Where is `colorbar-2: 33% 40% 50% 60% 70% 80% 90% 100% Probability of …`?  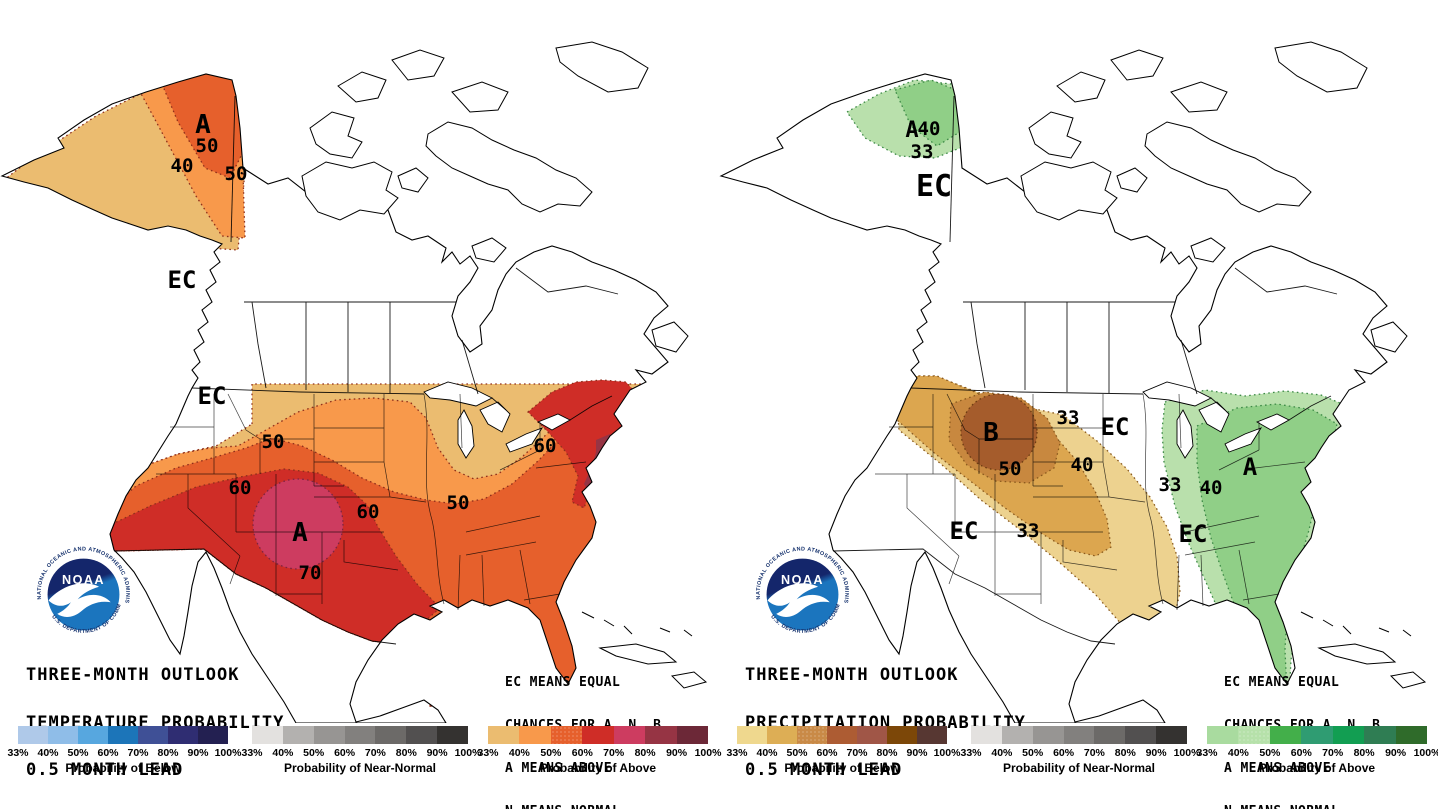
colorbar-2: 33% 40% 50% 60% 70% 80% 90% 100% Probability of … is located at coordinates (599, 759).